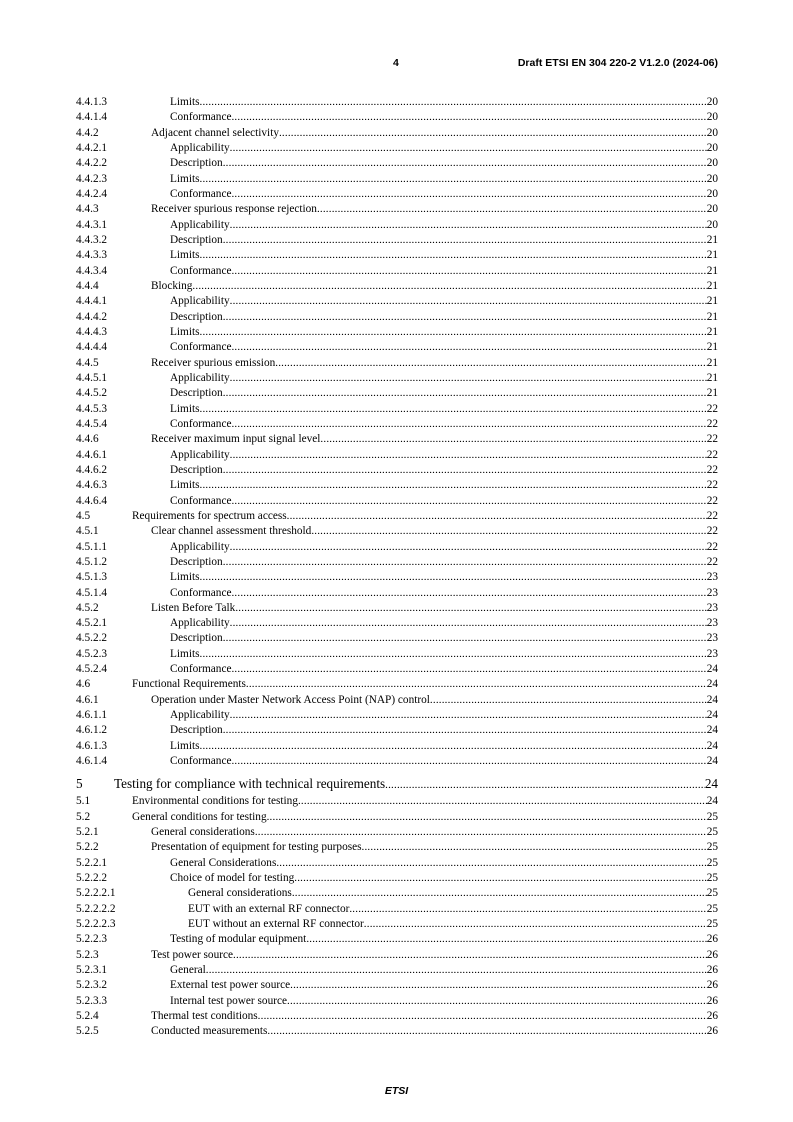 Image resolution: width=793 pixels, height=1122 pixels. I want to click on toc-entry: 4.5.1.4 Conformance 23, so click(397, 593).